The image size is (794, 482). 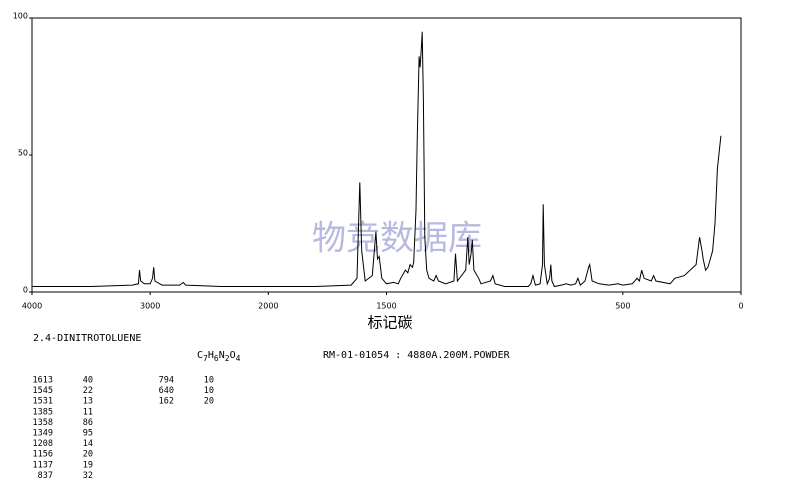 What do you see at coordinates (88, 465) in the screenshot?
I see `peak-intensity: 19` at bounding box center [88, 465].